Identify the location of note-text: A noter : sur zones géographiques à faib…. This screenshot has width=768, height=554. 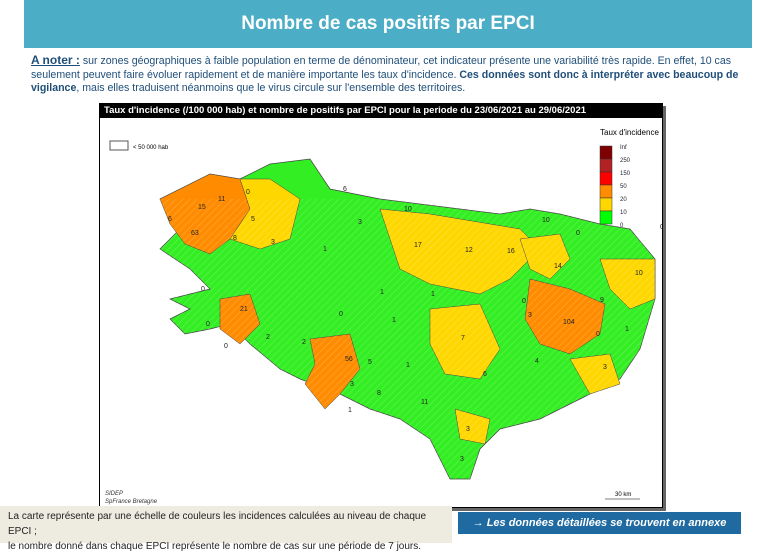
(390, 74).